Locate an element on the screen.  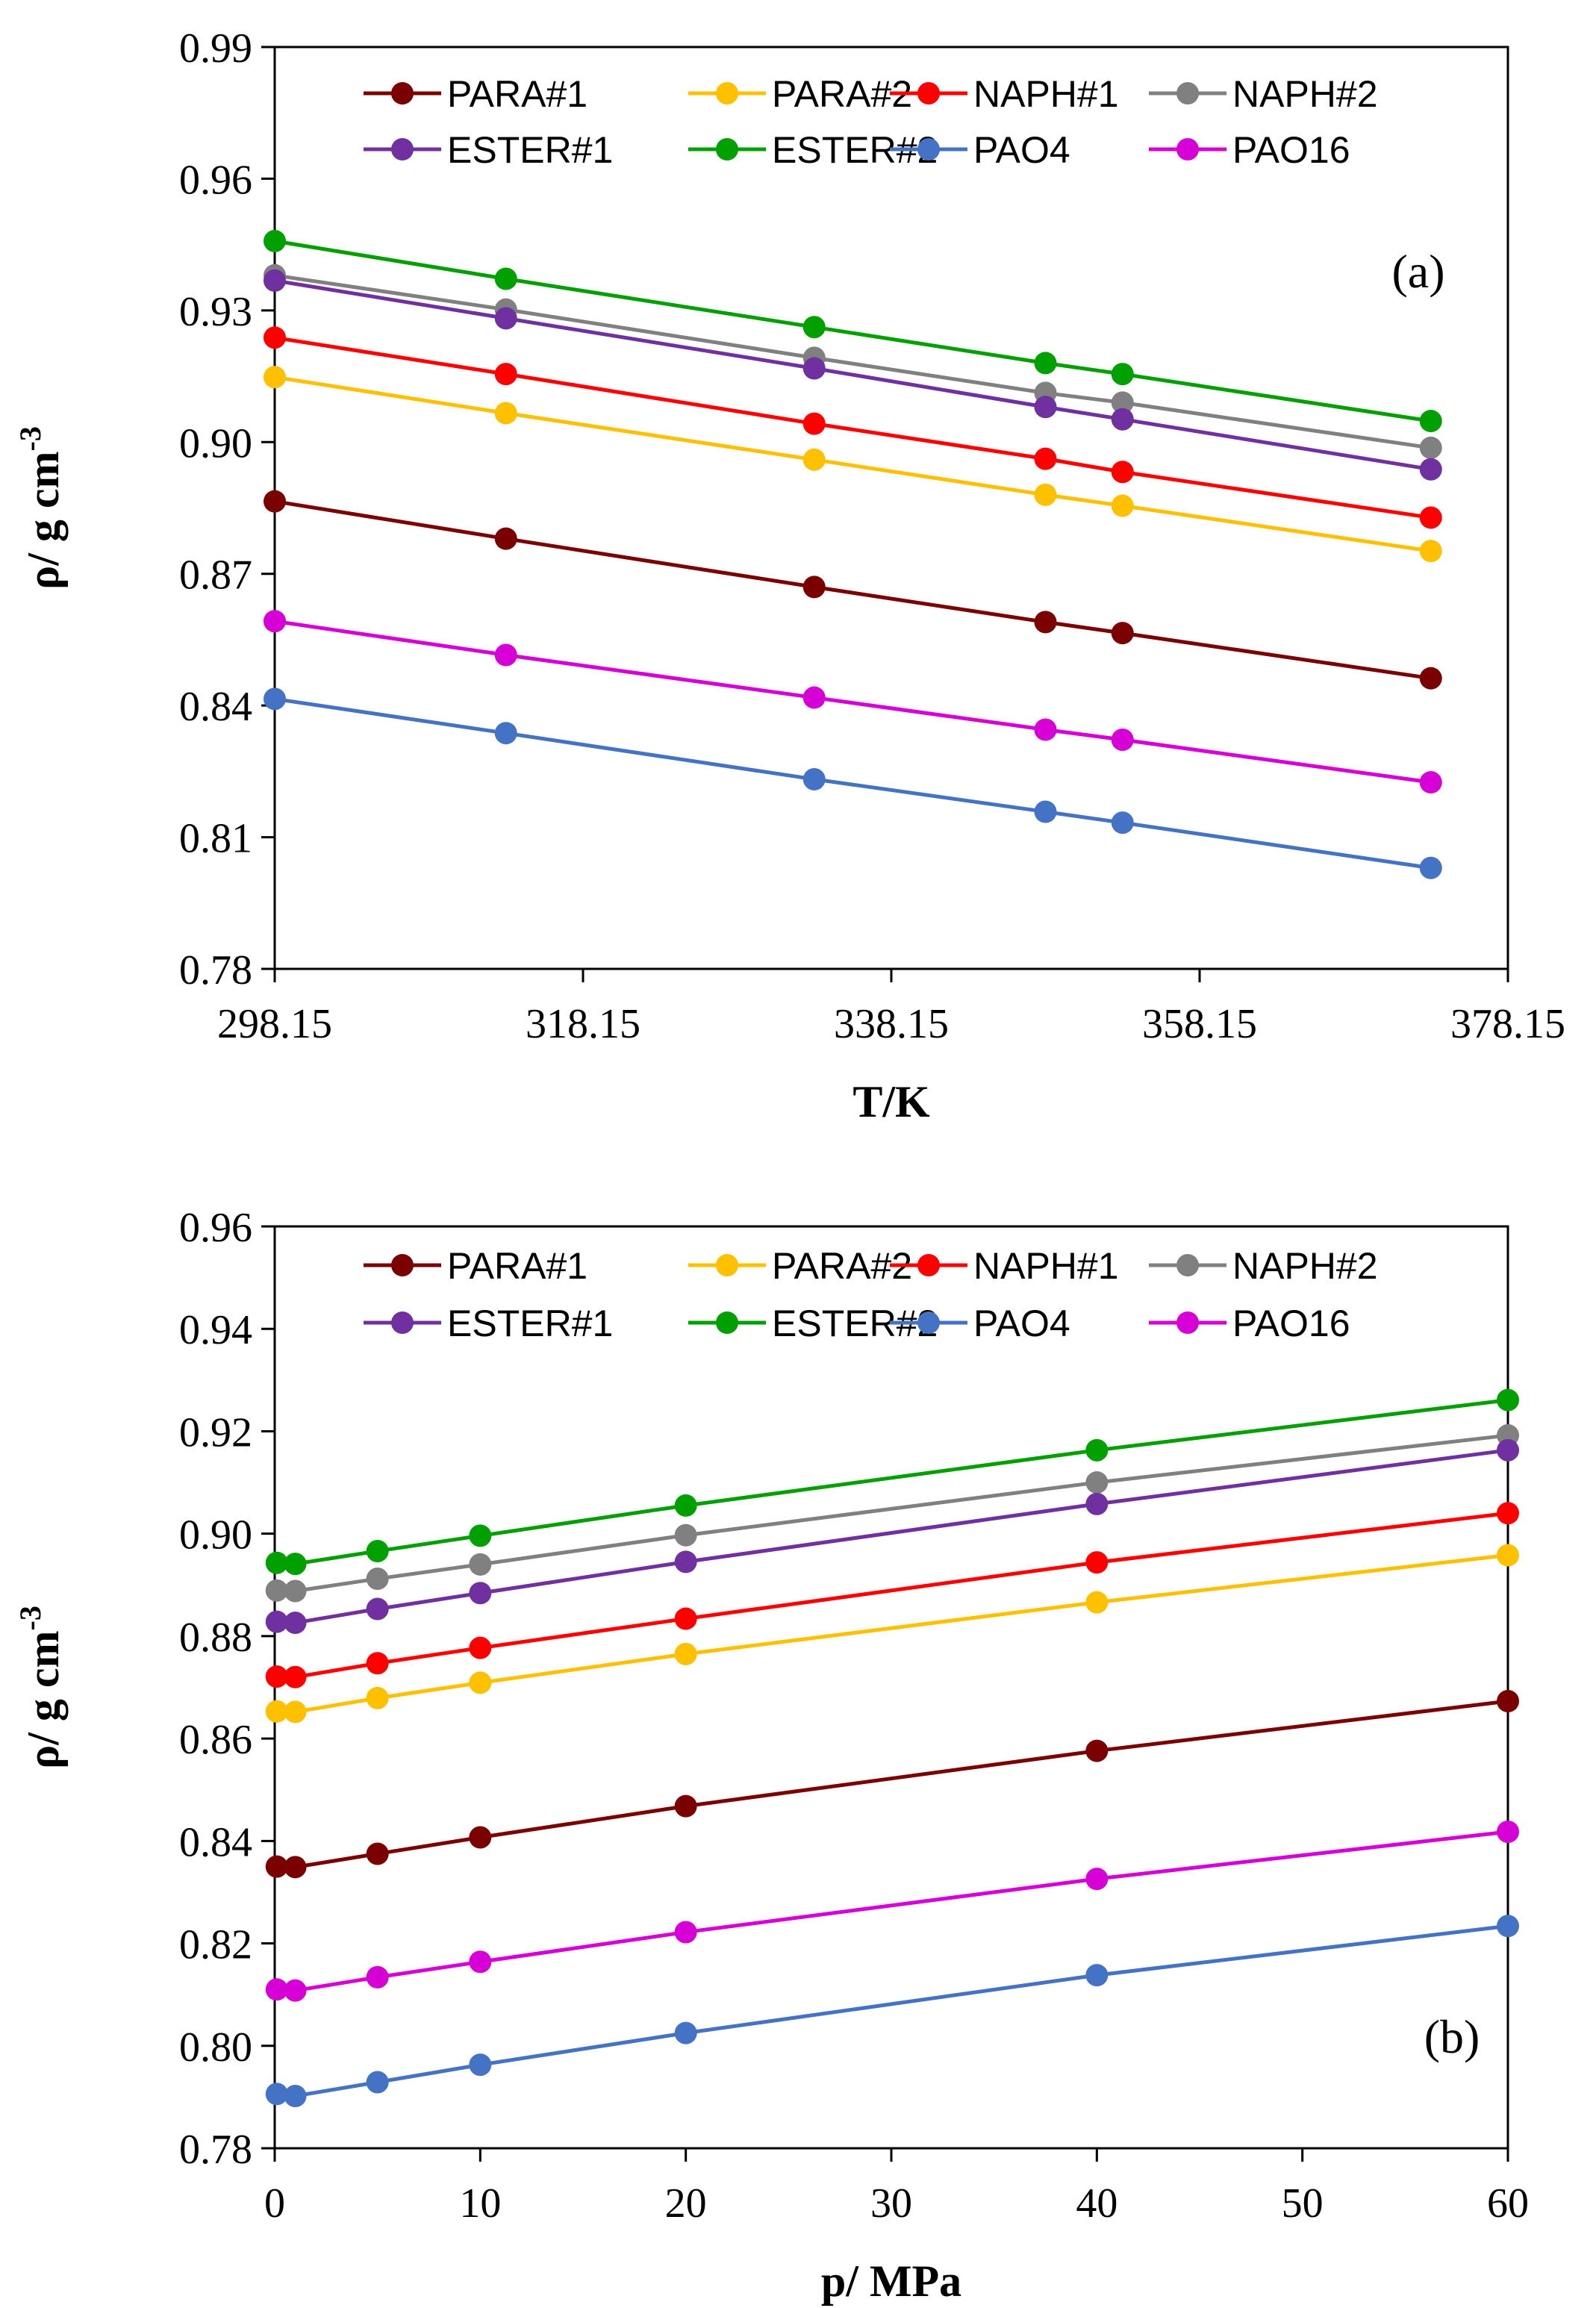
y-tick-label: 0.90 is located at coordinates (215, 443).